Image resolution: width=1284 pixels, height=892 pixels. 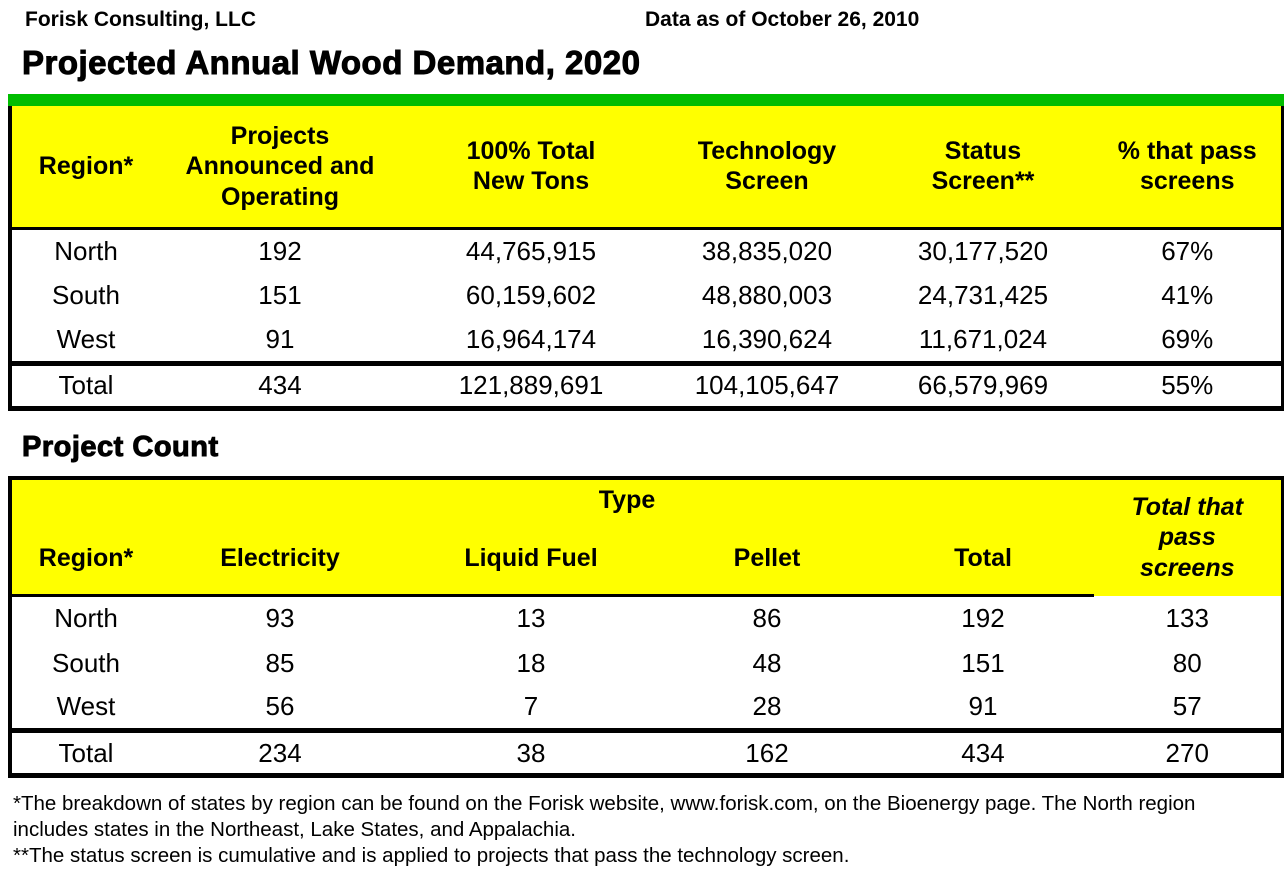 I want to click on company-name: Forisk Consulting, LLC, so click(x=140, y=19).